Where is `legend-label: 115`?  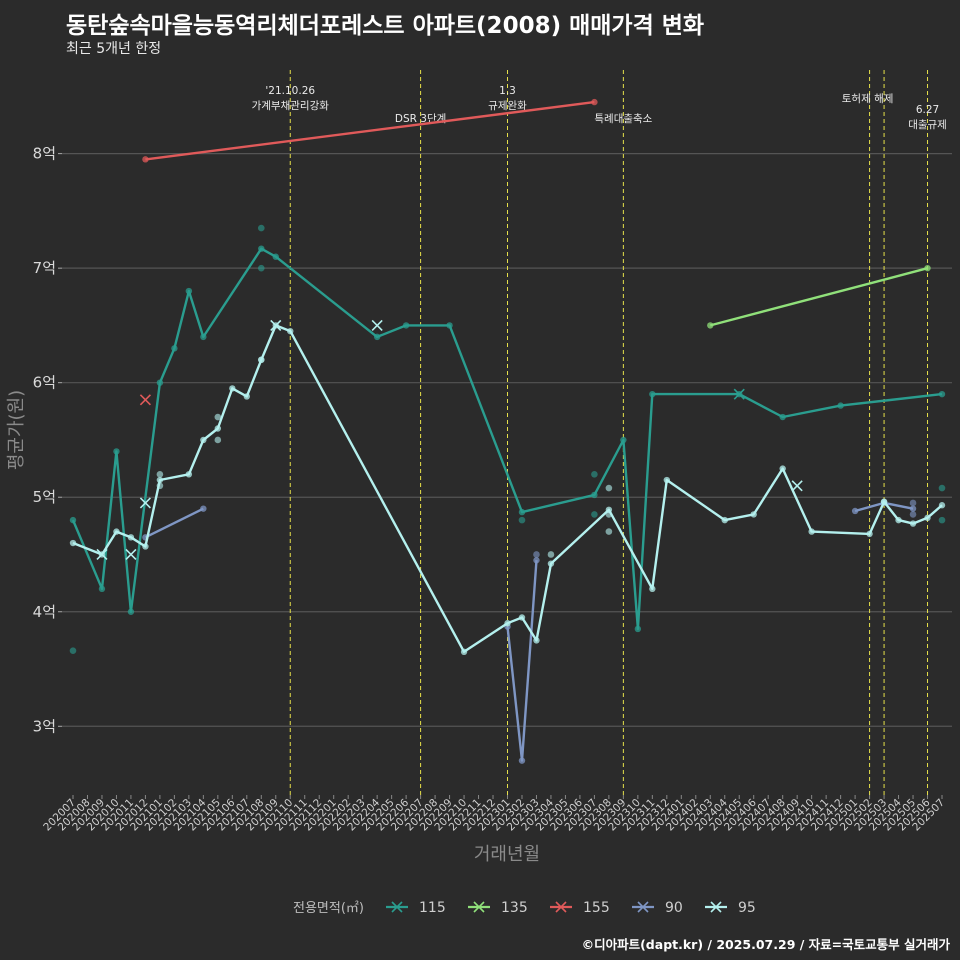
legend-label: 115 is located at coordinates (432, 908).